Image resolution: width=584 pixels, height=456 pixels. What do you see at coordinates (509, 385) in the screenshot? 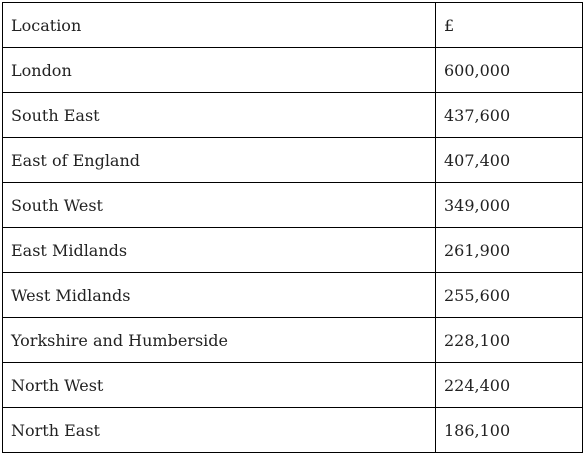
I see `price-cell: 224,400` at bounding box center [509, 385].